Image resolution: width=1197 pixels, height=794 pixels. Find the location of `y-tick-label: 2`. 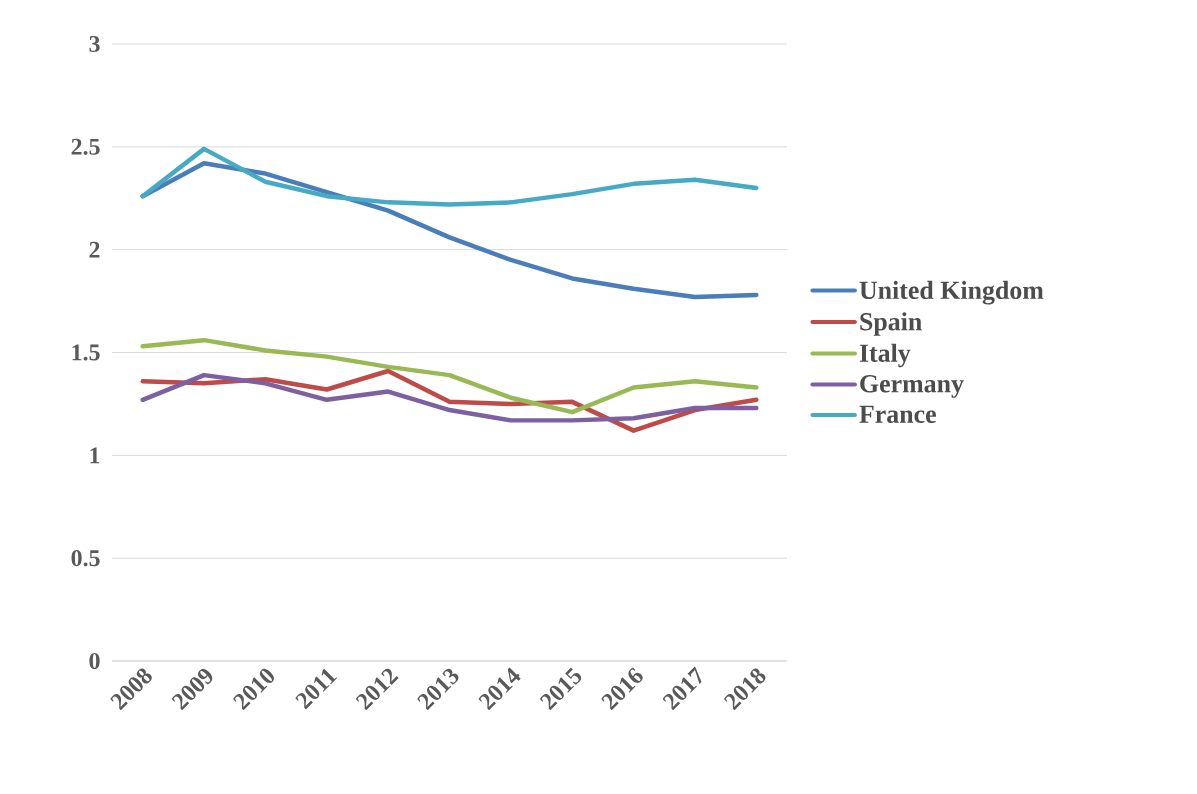

y-tick-label: 2 is located at coordinates (94, 249).